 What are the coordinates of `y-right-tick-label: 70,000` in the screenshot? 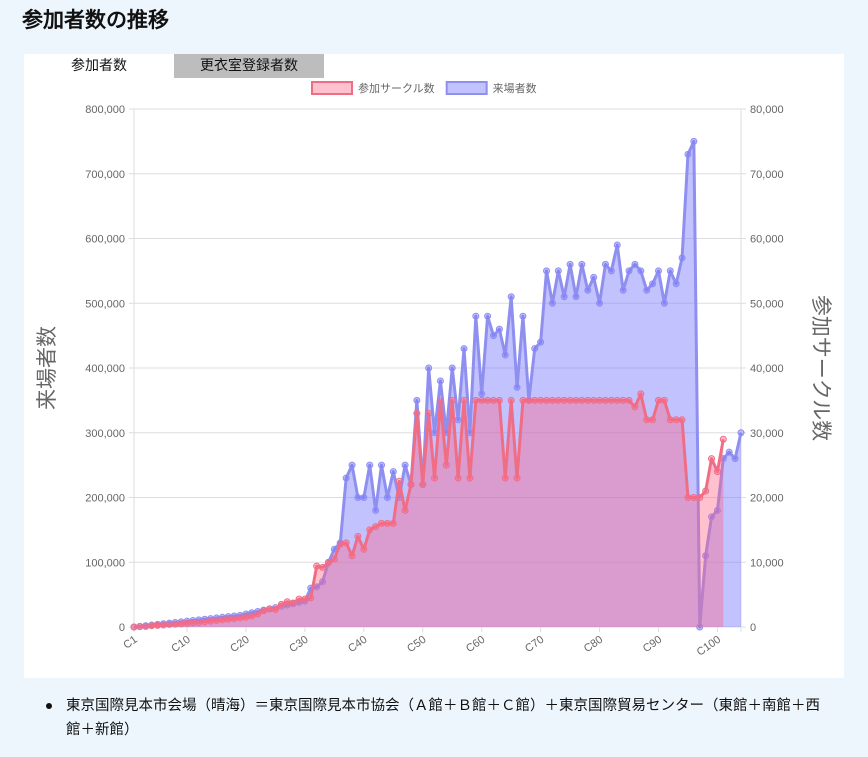 It's located at (767, 175).